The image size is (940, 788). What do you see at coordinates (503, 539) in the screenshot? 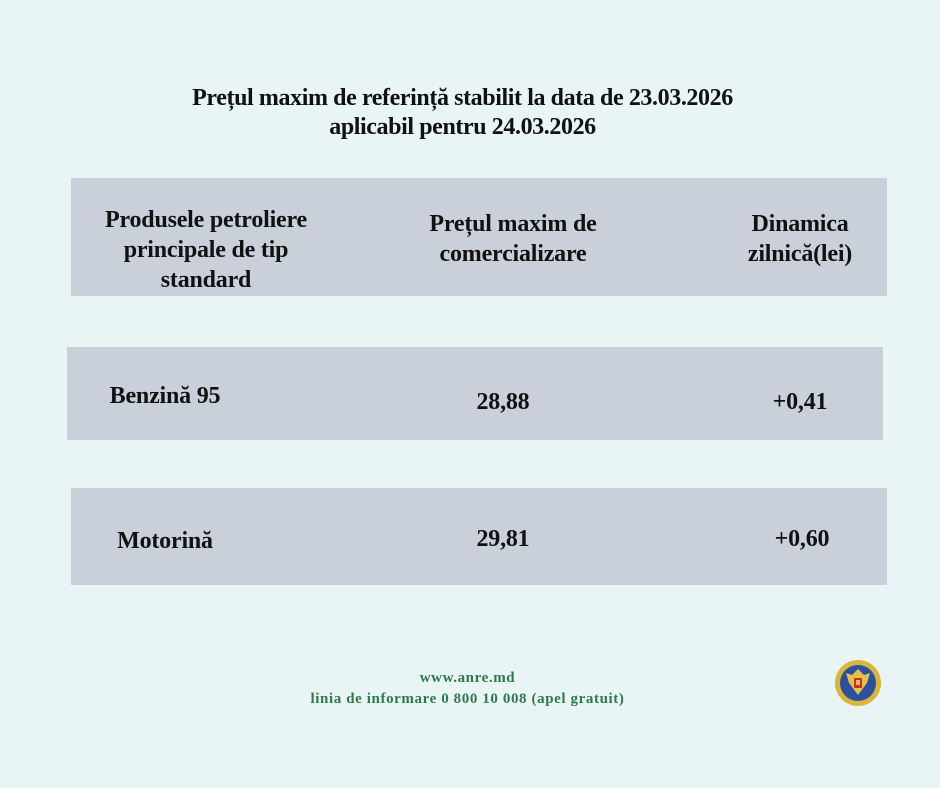
I see `row-price: 29,81` at bounding box center [503, 539].